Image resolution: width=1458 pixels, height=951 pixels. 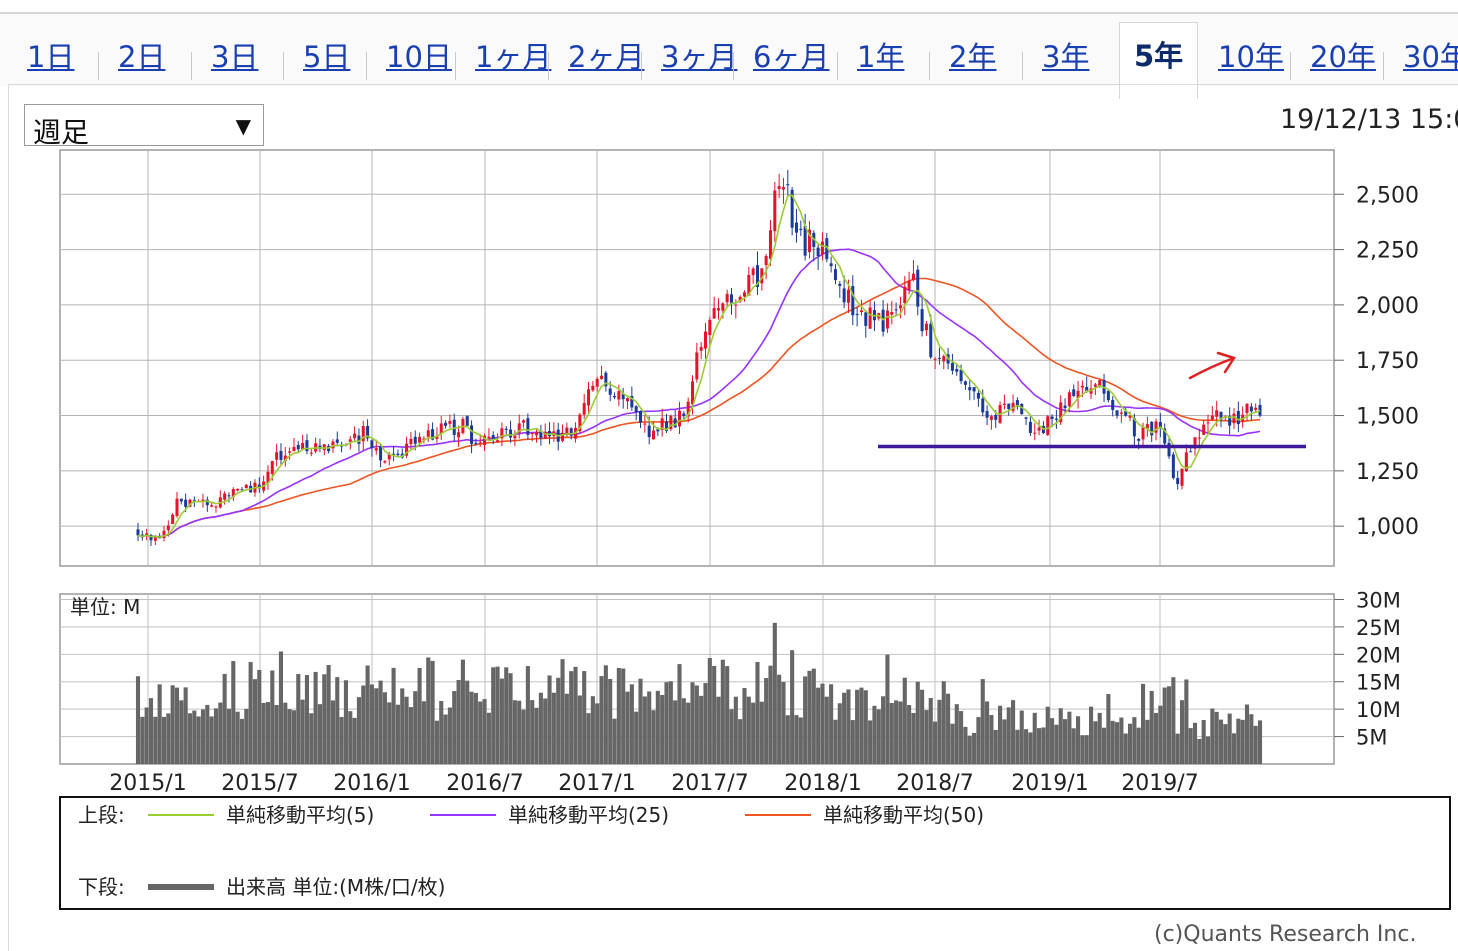 What do you see at coordinates (1159, 60) in the screenshot?
I see `tab-5年: 5年` at bounding box center [1159, 60].